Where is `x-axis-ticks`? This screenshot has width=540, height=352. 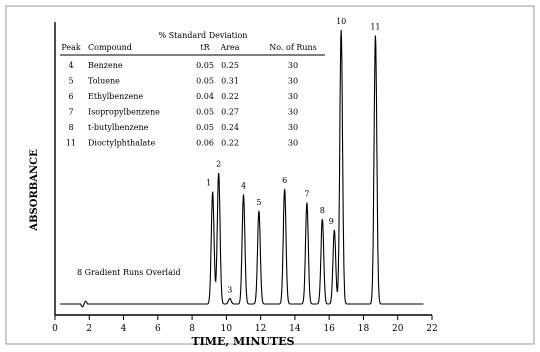 x-axis-ticks is located at coordinates (243, 317).